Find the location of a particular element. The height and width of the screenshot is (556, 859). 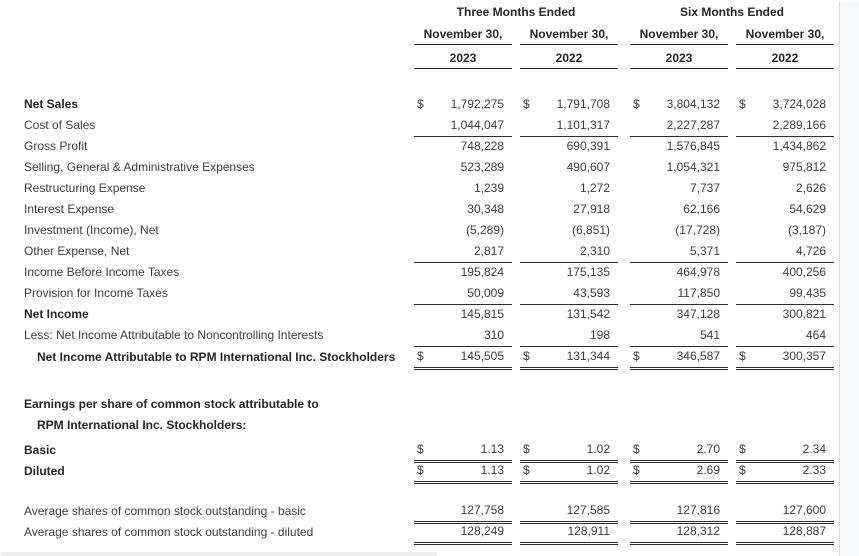

group-header-three-months: Three Months Ended is located at coordinates (516, 12).